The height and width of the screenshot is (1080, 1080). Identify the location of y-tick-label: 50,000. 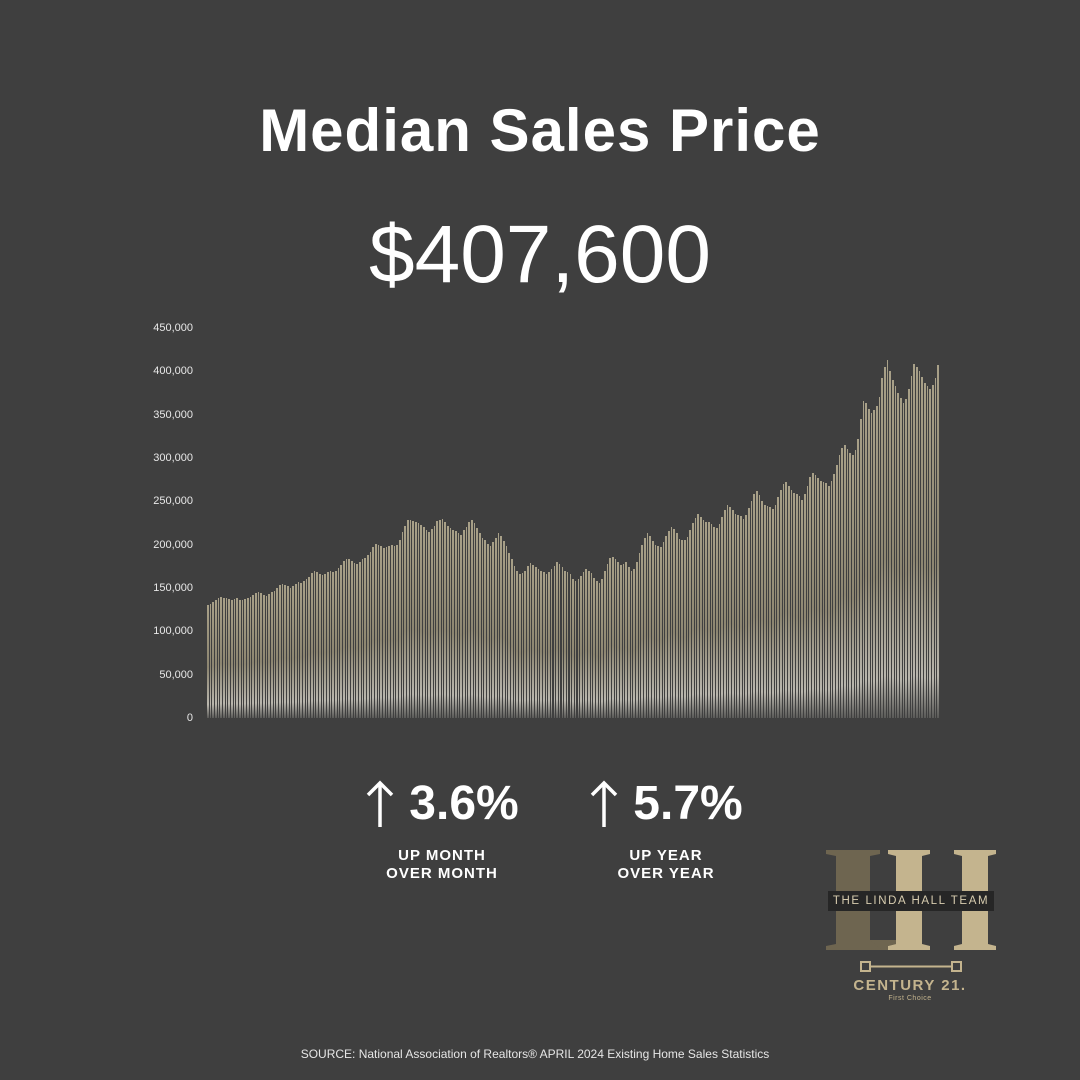
(176, 674).